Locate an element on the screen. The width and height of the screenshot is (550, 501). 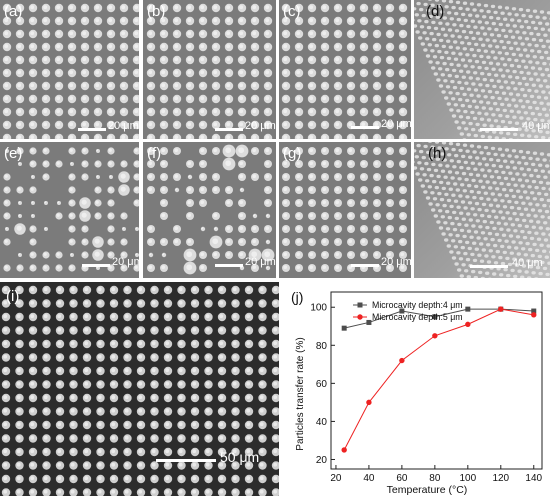
x-tick-label-6: 140 is located at coordinates (533, 478).